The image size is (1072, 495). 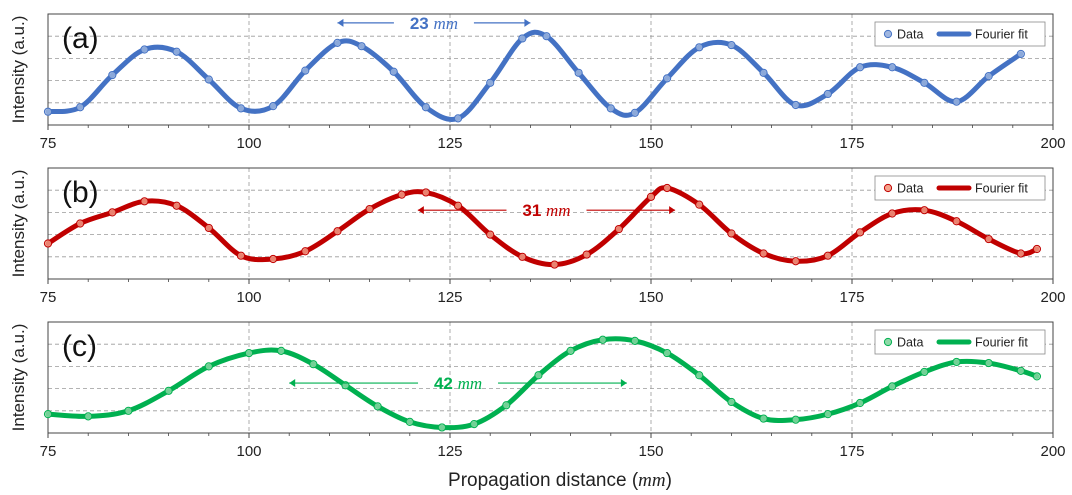 I want to click on x-tick-label: 175, so click(x=851, y=451).